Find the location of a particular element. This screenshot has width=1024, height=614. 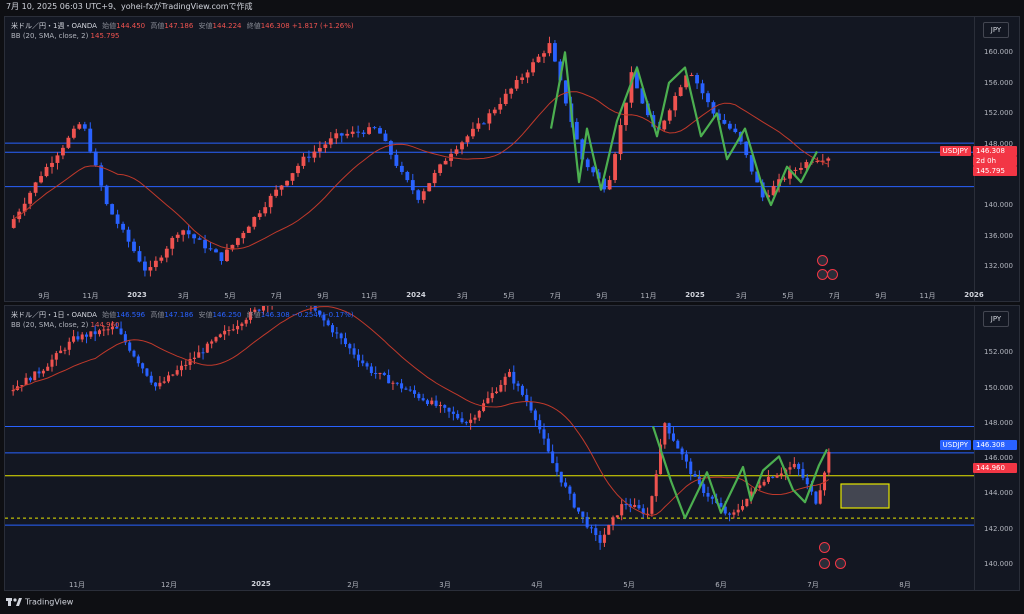

price-badge: 146.308 is located at coordinates (995, 445).